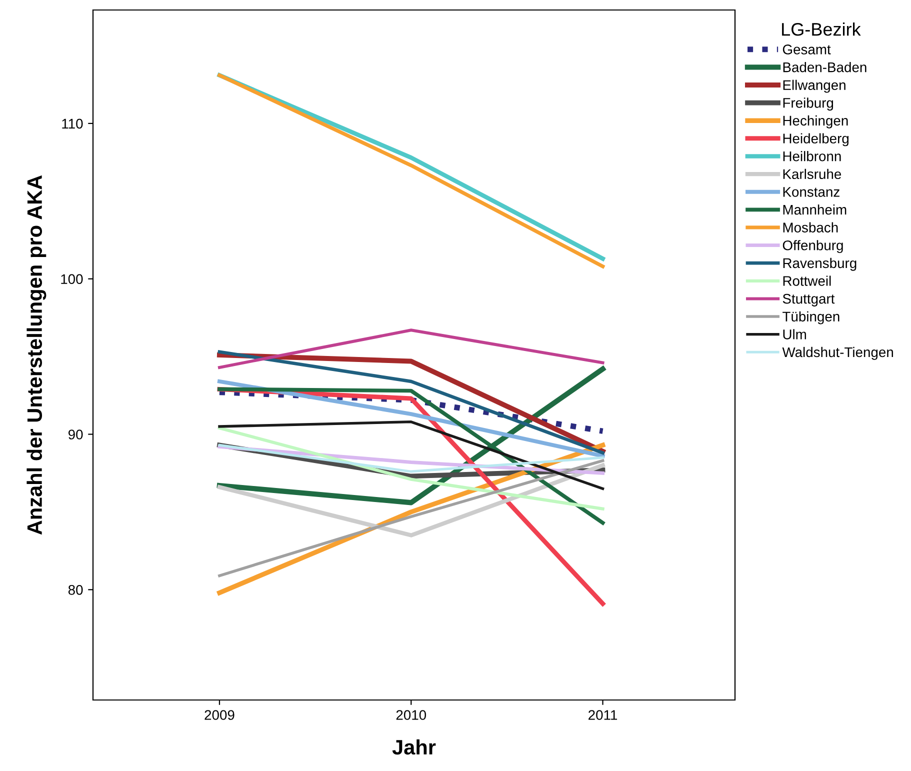  I want to click on legend-label: Offenburg, so click(812, 247).